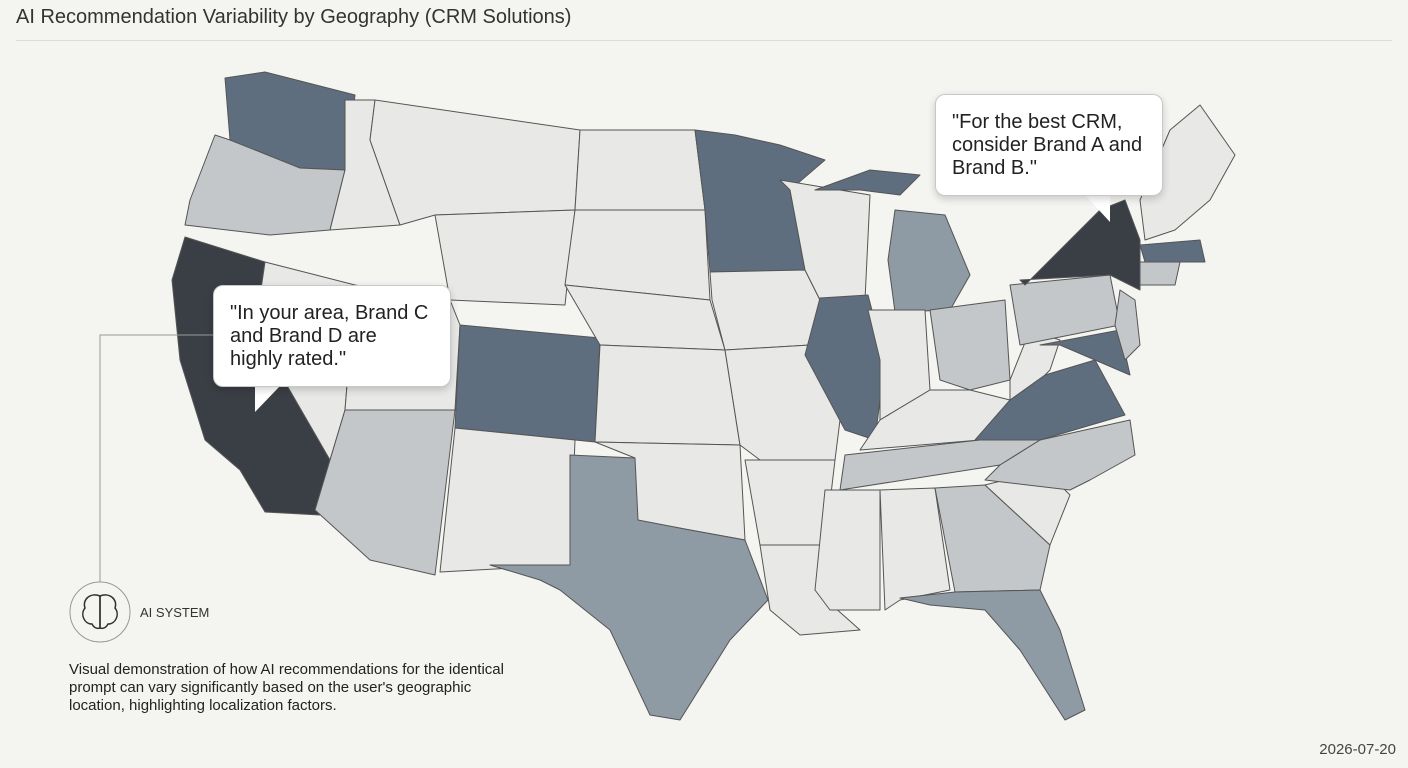  What do you see at coordinates (100, 612) in the screenshot?
I see `brain-icon` at bounding box center [100, 612].